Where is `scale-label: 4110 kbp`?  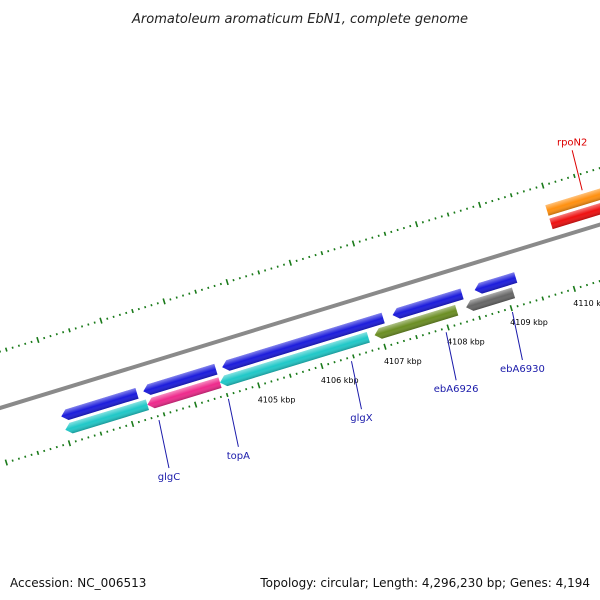
scale-label: 4110 kbp is located at coordinates (586, 303).